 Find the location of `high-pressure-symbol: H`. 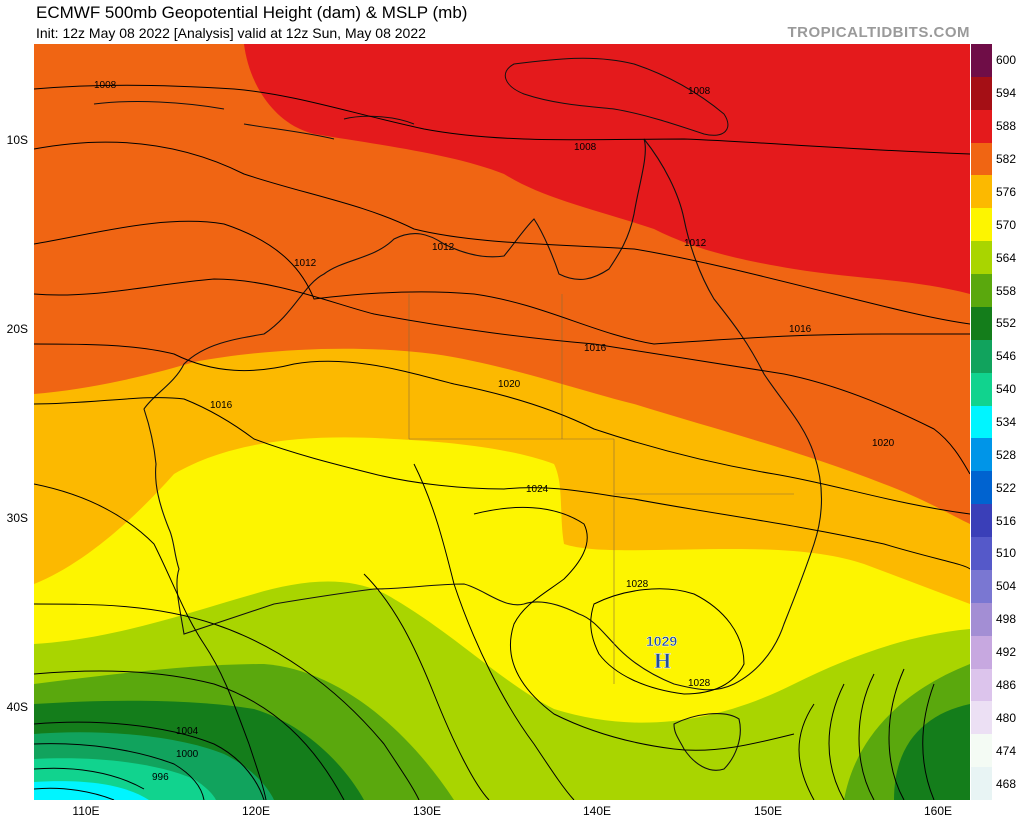

high-pressure-symbol: H is located at coordinates (662, 660).